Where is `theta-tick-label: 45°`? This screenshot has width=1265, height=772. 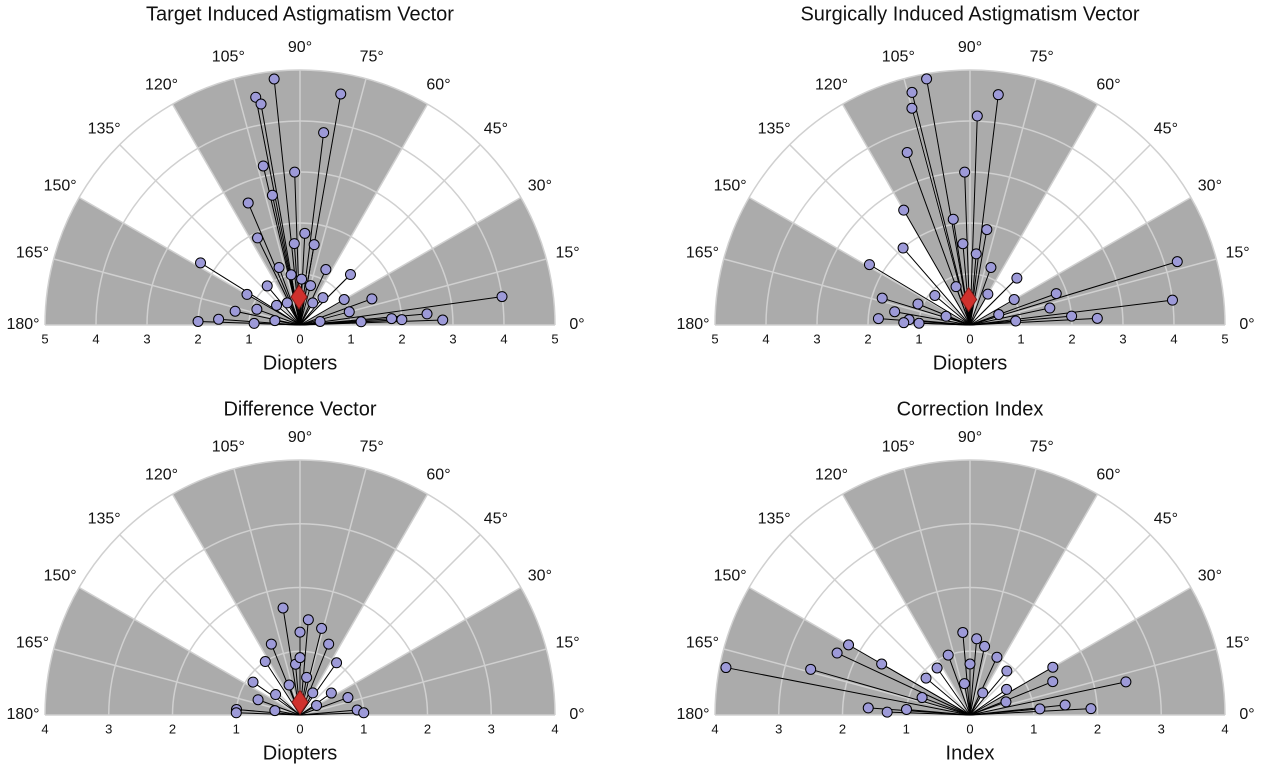 theta-tick-label: 45° is located at coordinates (1166, 518).